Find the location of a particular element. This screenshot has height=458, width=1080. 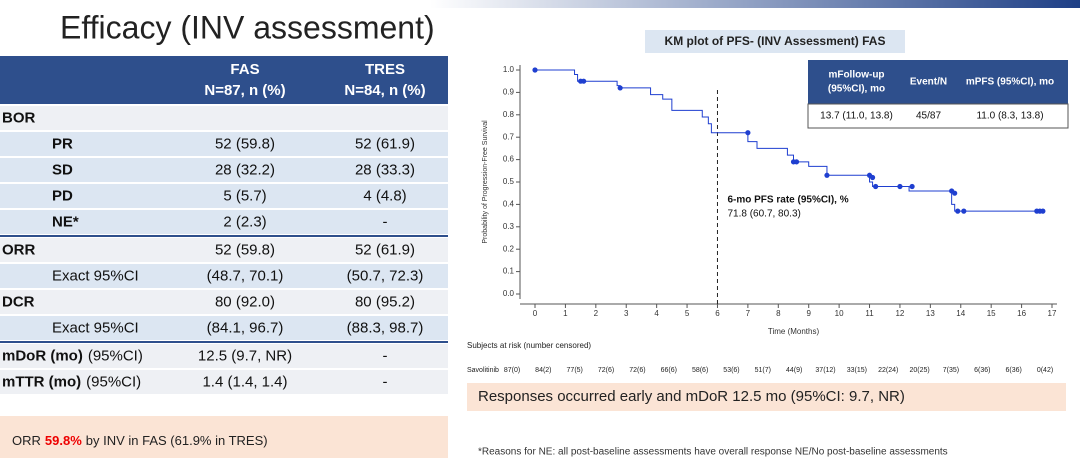

x-tick-label: 17 is located at coordinates (1052, 313).